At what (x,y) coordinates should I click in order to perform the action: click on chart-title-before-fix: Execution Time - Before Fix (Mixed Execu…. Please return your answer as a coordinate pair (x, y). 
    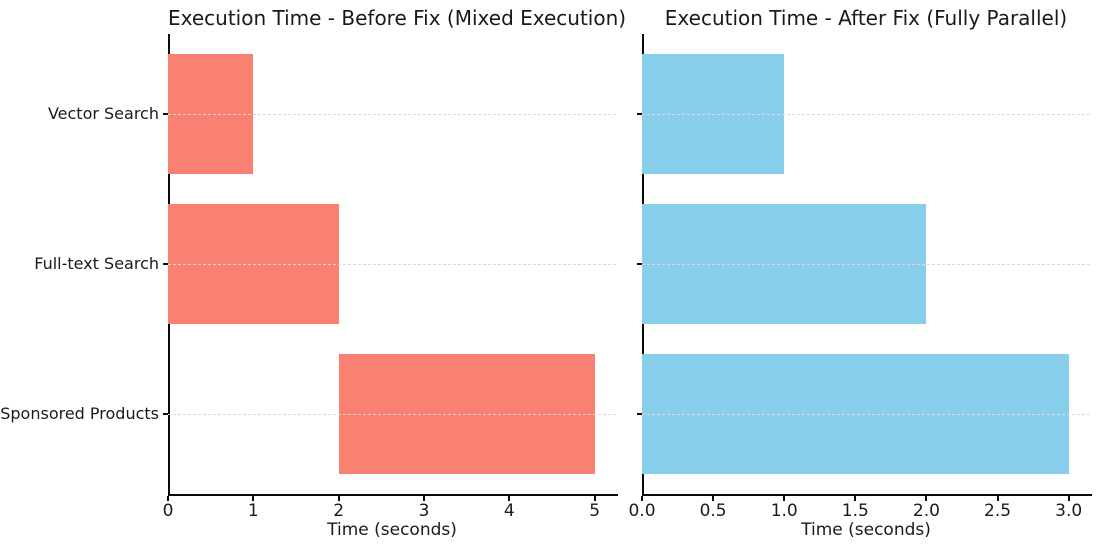
    Looking at the image, I should click on (397, 18).